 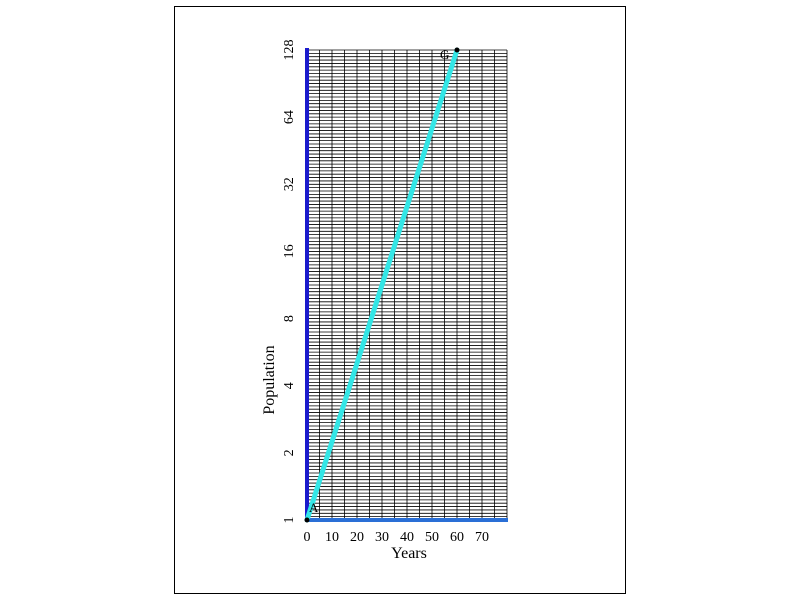 What do you see at coordinates (289, 50) in the screenshot?
I see `y-tick-label: 128` at bounding box center [289, 50].